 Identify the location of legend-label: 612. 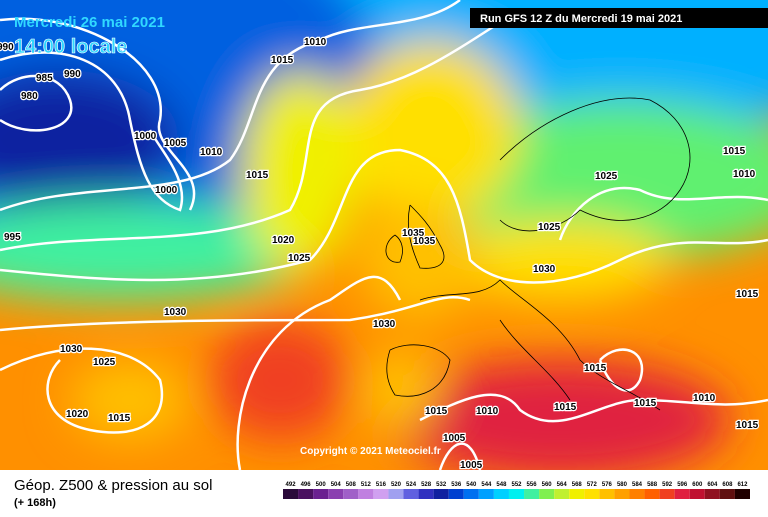
(742, 485).